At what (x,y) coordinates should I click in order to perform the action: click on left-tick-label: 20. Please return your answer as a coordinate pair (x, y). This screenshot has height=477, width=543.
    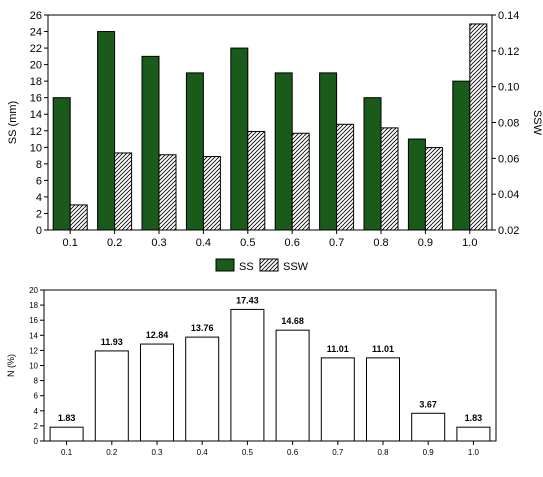
    Looking at the image, I should click on (36, 66).